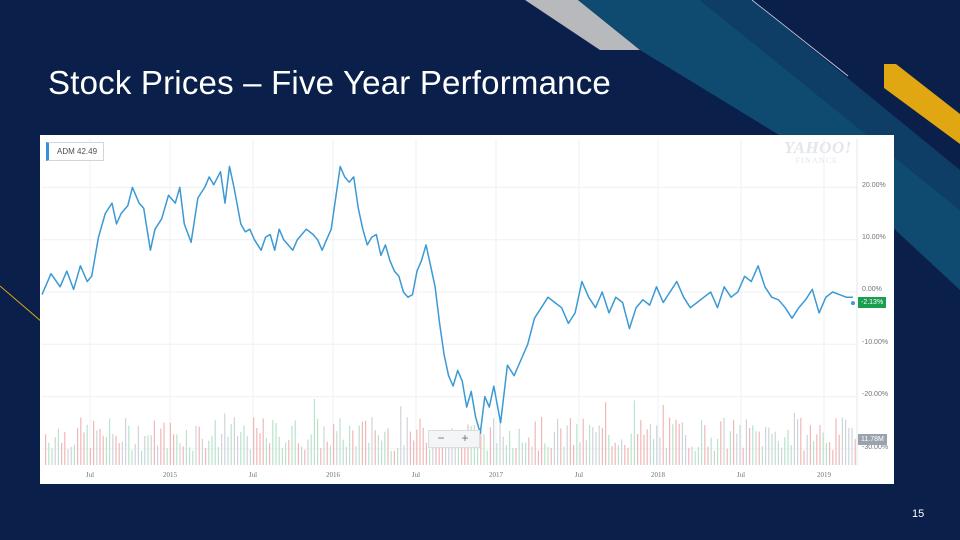 The width and height of the screenshot is (960, 540). What do you see at coordinates (658, 475) in the screenshot?
I see `x-tick-label: 2018` at bounding box center [658, 475].